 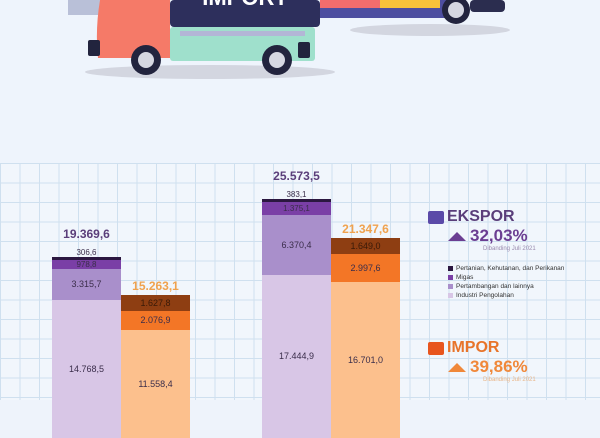 I want to click on legend-label: Industri Pengolahan, so click(x=485, y=295).